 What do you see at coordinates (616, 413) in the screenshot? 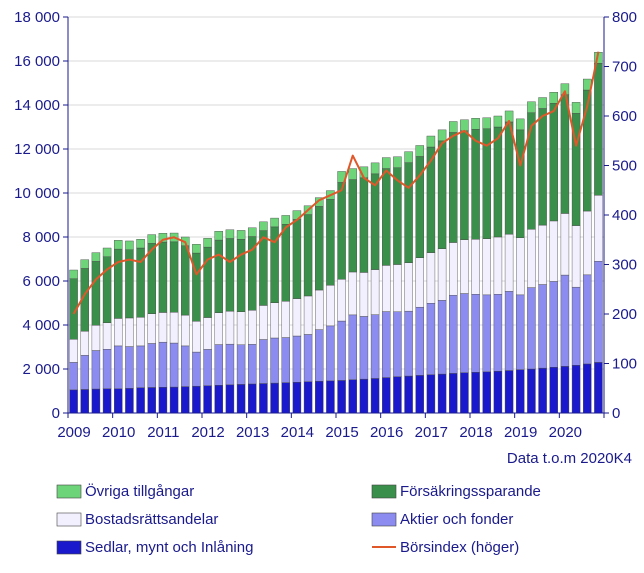
I see `y-right-tick-label: 0` at bounding box center [616, 413].